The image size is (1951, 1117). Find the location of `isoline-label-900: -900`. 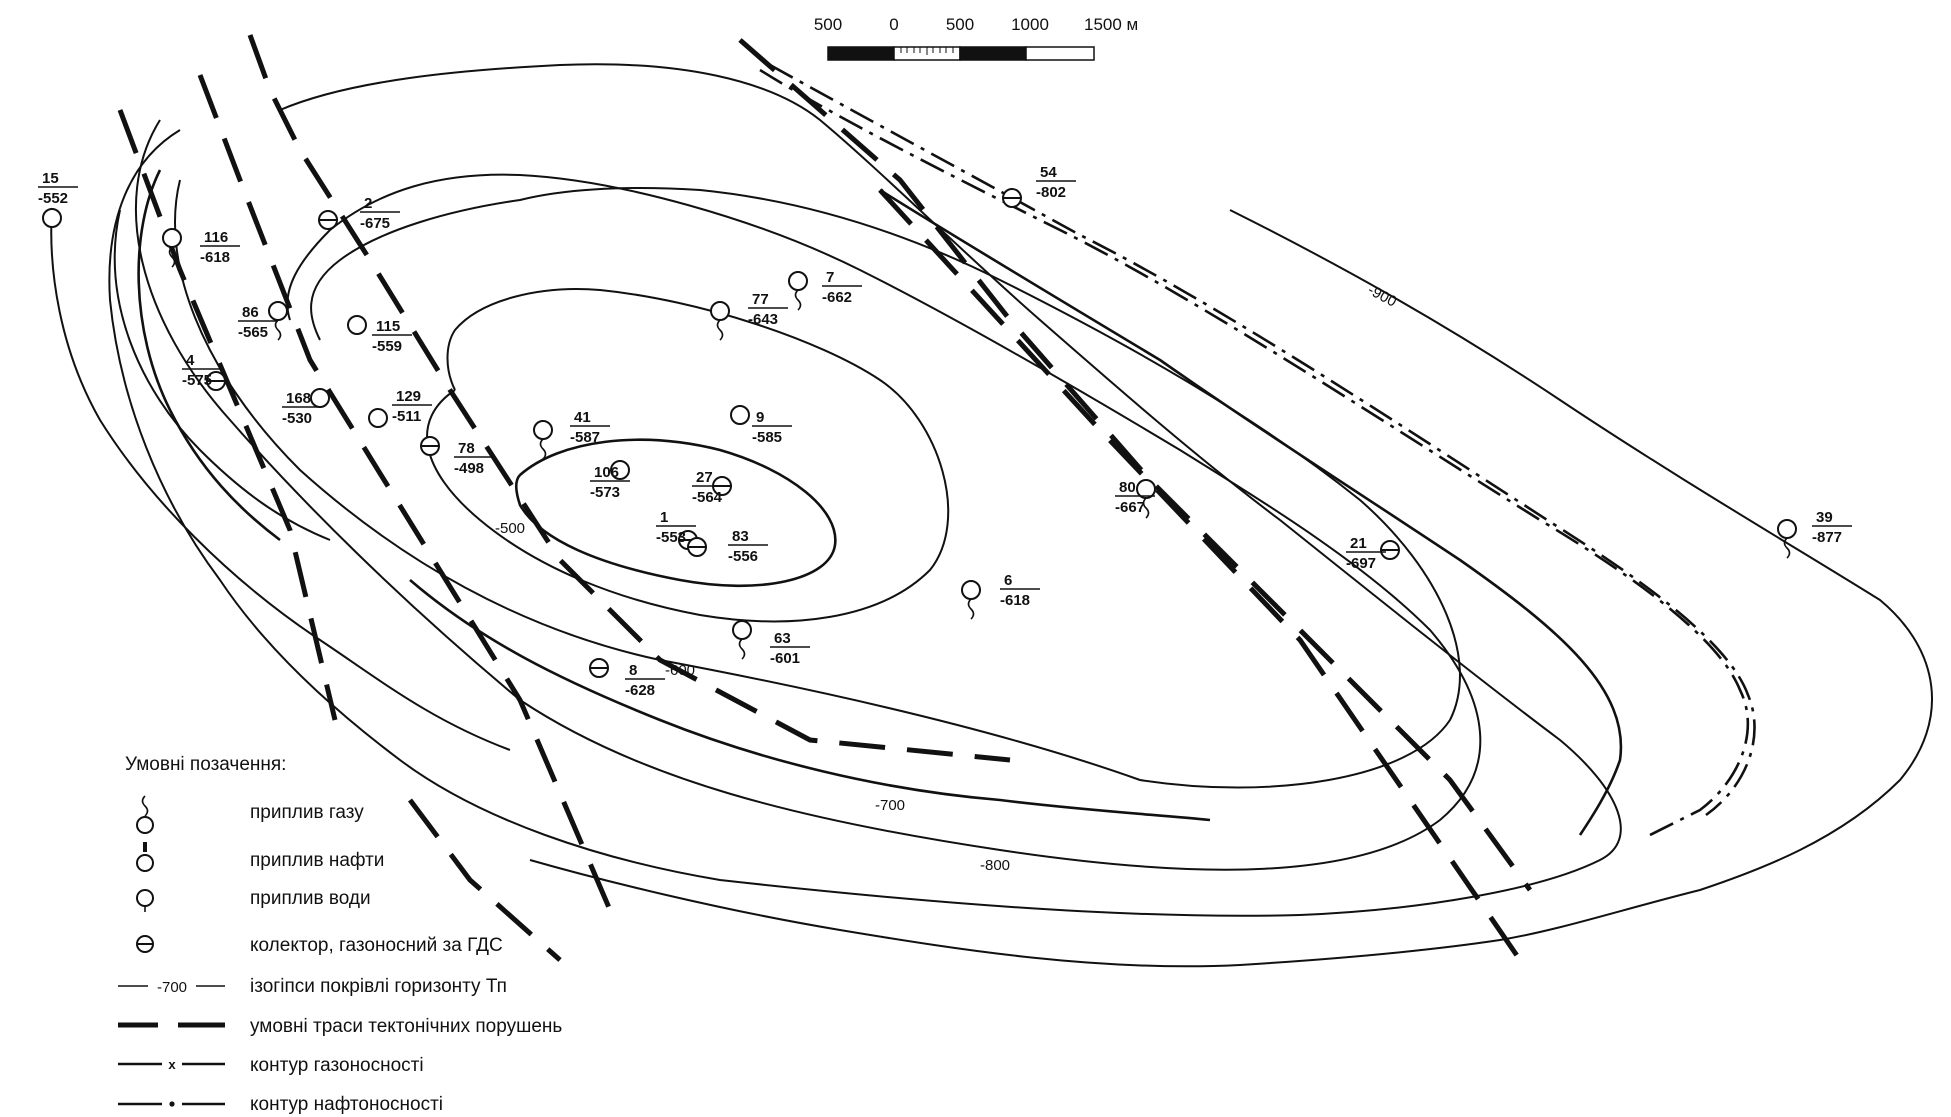

isoline-label-900: -900 is located at coordinates (1382, 295).